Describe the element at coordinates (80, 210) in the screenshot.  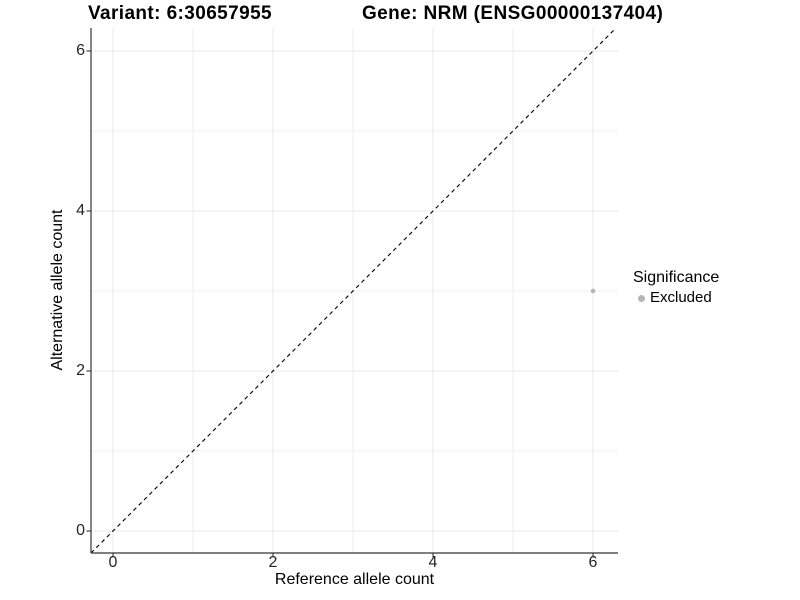
I see `y-tick-label: 4` at that location.